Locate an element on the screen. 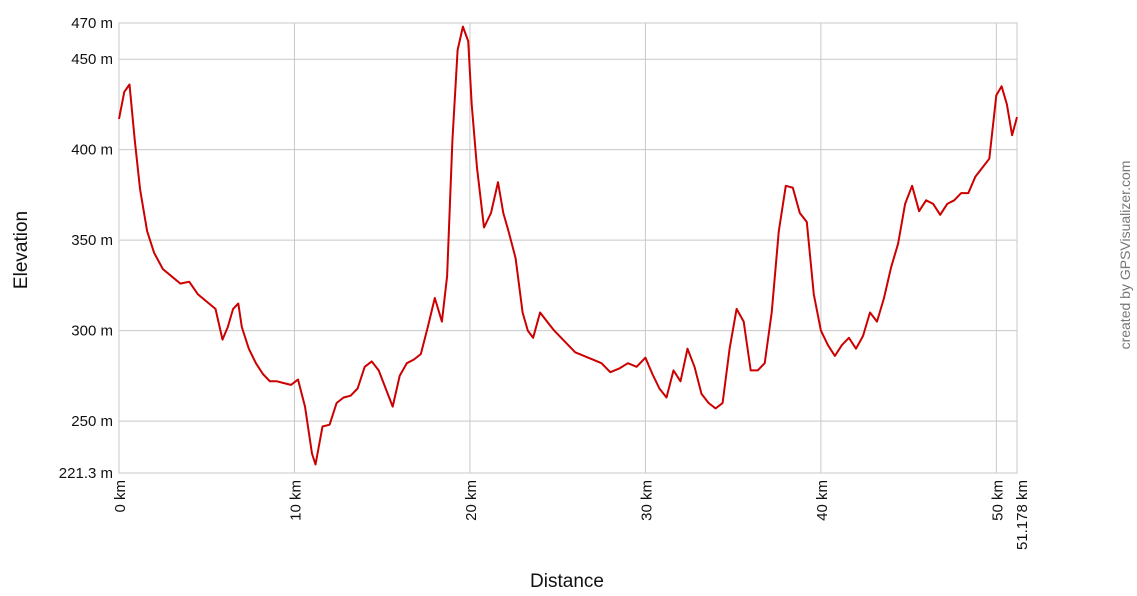 The image size is (1137, 596). x-tick-label: 40 km is located at coordinates (822, 500).